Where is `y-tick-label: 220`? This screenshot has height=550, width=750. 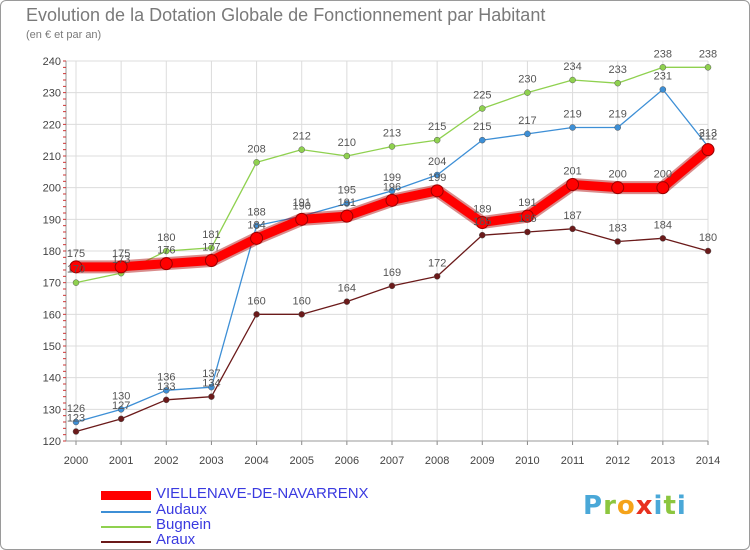 y-tick-label: 220 is located at coordinates (52, 125).